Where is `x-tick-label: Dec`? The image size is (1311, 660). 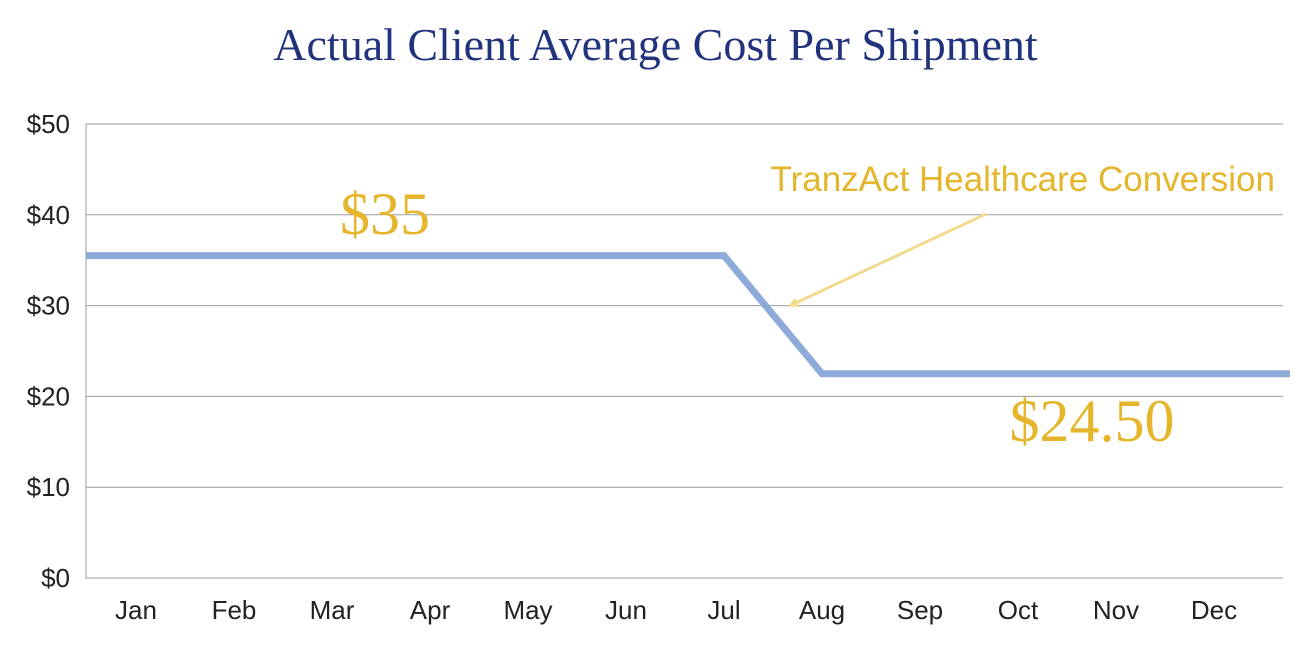
x-tick-label: Dec is located at coordinates (1214, 610).